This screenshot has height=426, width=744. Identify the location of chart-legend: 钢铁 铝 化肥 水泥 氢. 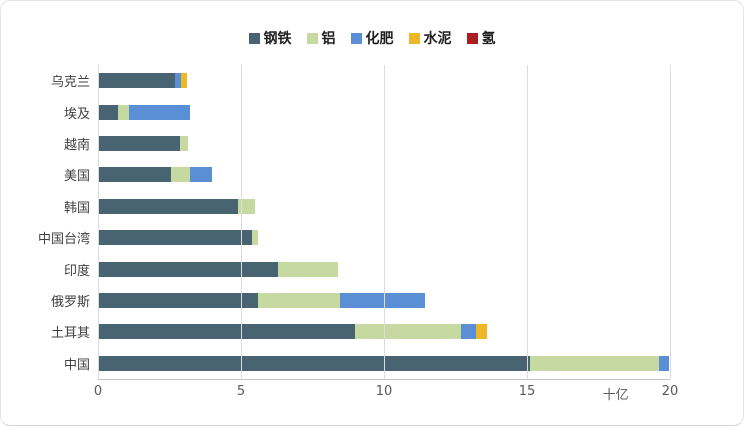
(372, 38).